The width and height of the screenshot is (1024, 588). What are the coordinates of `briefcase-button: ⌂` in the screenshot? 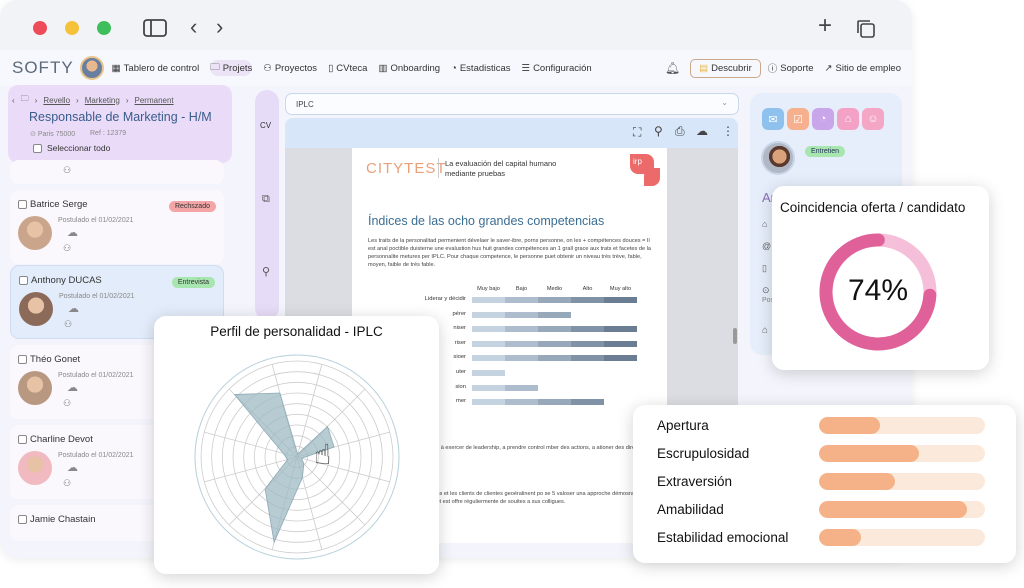 It's located at (848, 119).